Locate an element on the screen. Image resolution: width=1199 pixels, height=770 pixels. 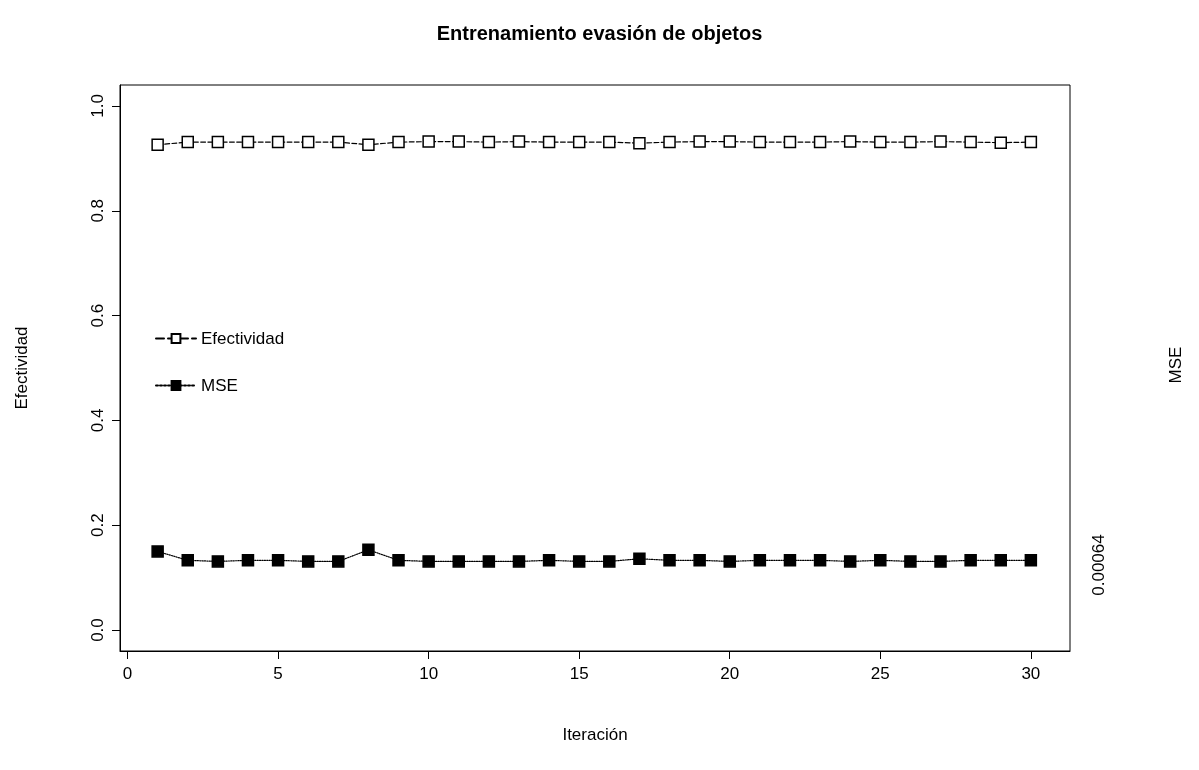
x-tick-label: 5 is located at coordinates (278, 673).